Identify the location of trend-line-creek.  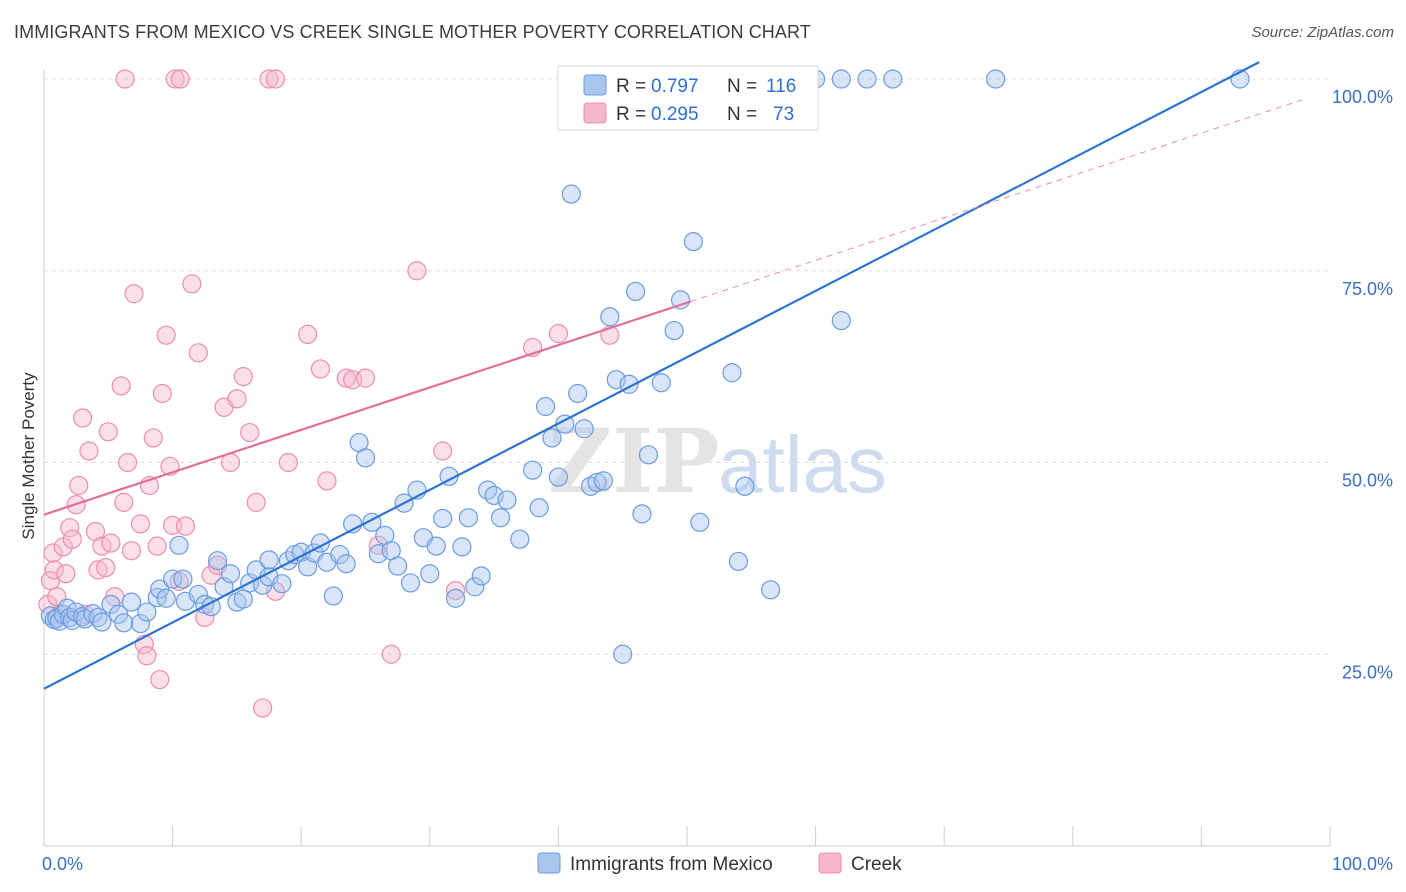
(367, 408).